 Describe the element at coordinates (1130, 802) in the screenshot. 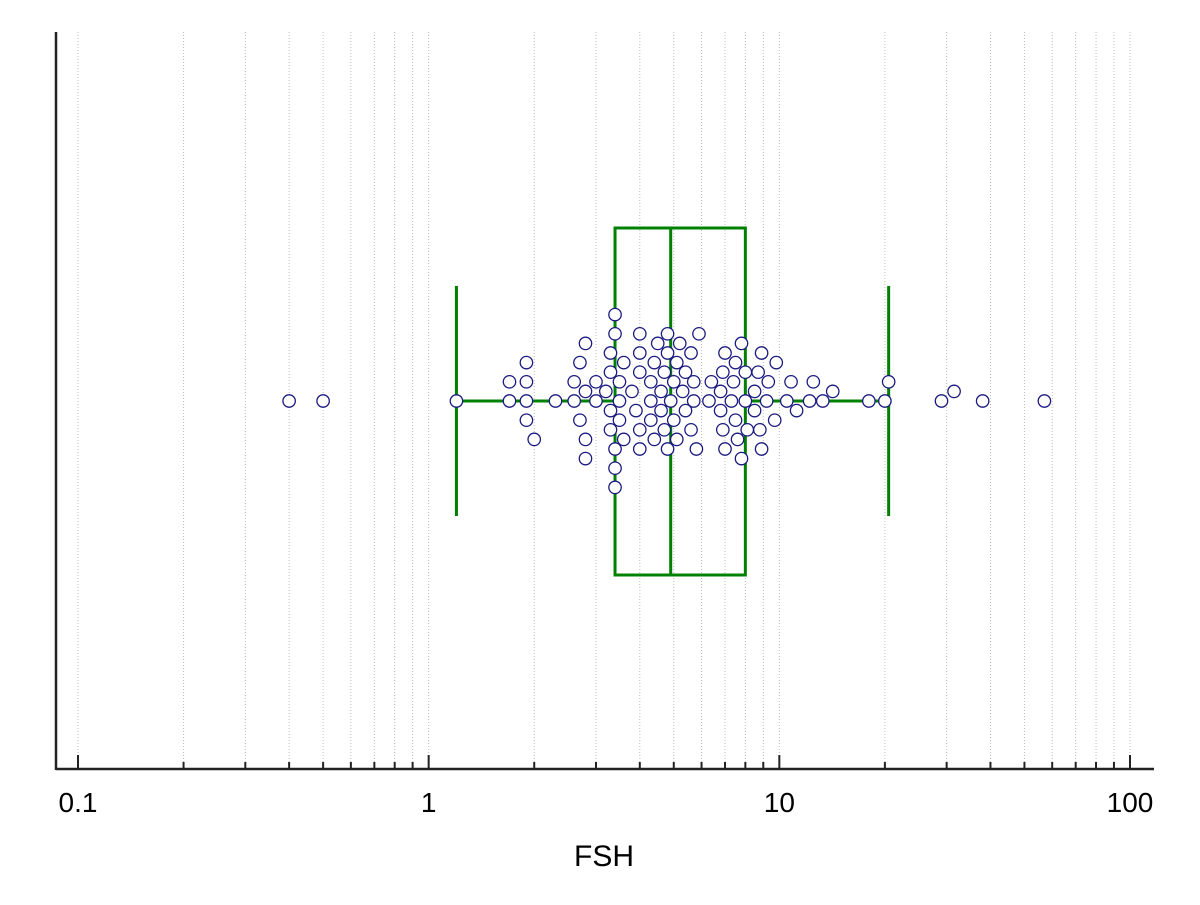

I see `x-tick-label: 100` at that location.